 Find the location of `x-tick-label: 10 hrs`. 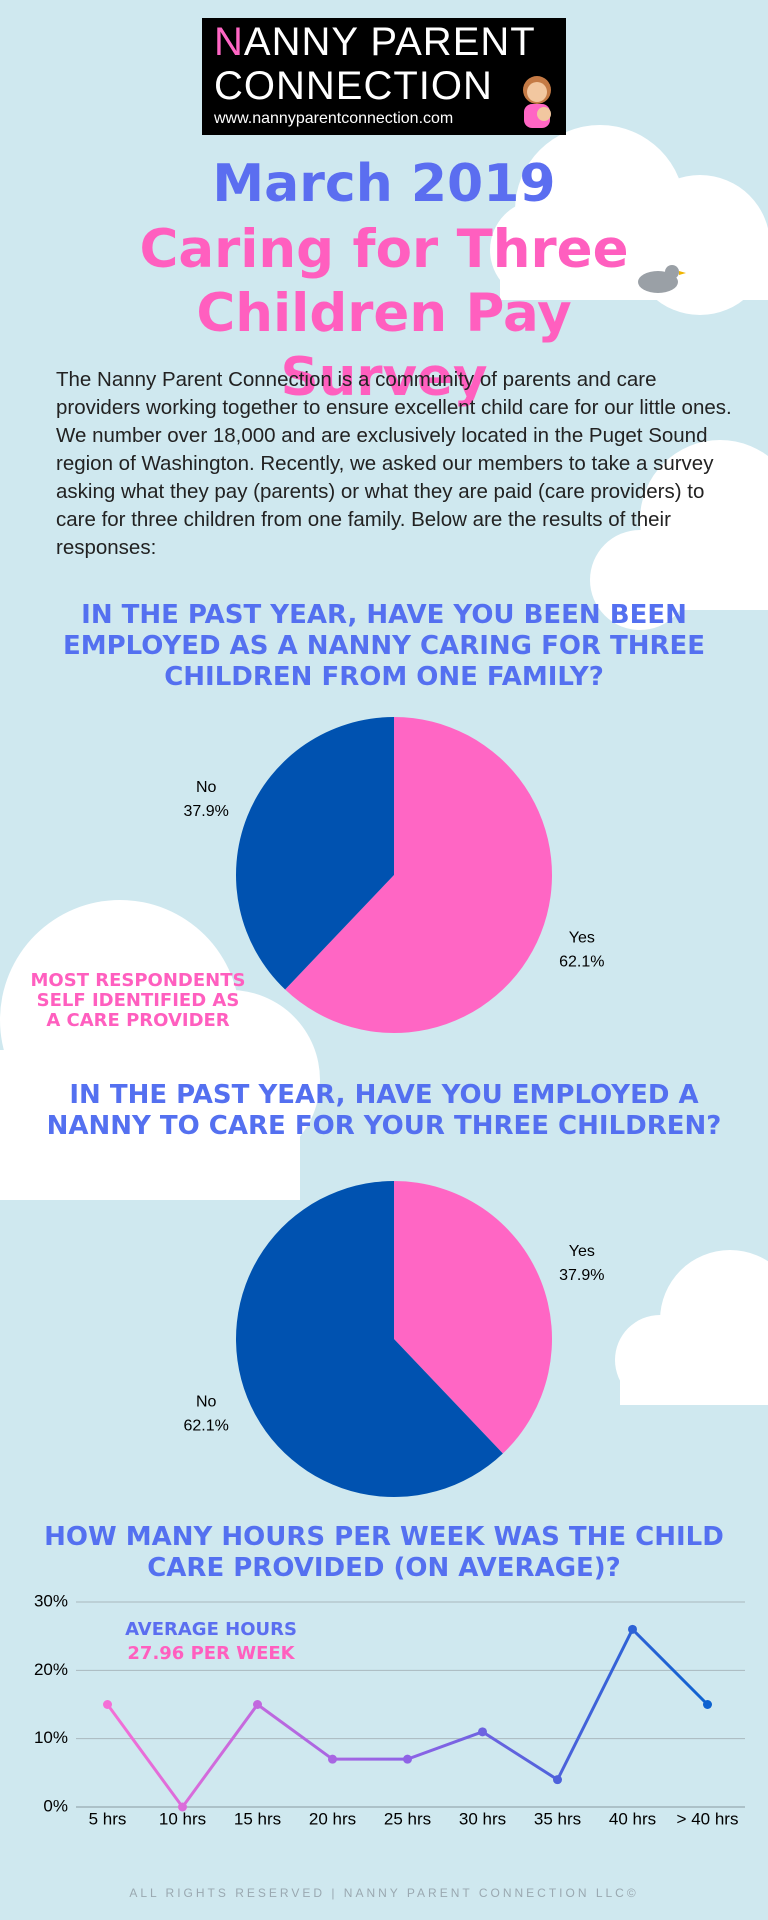

x-tick-label: 10 hrs is located at coordinates (182, 1818).